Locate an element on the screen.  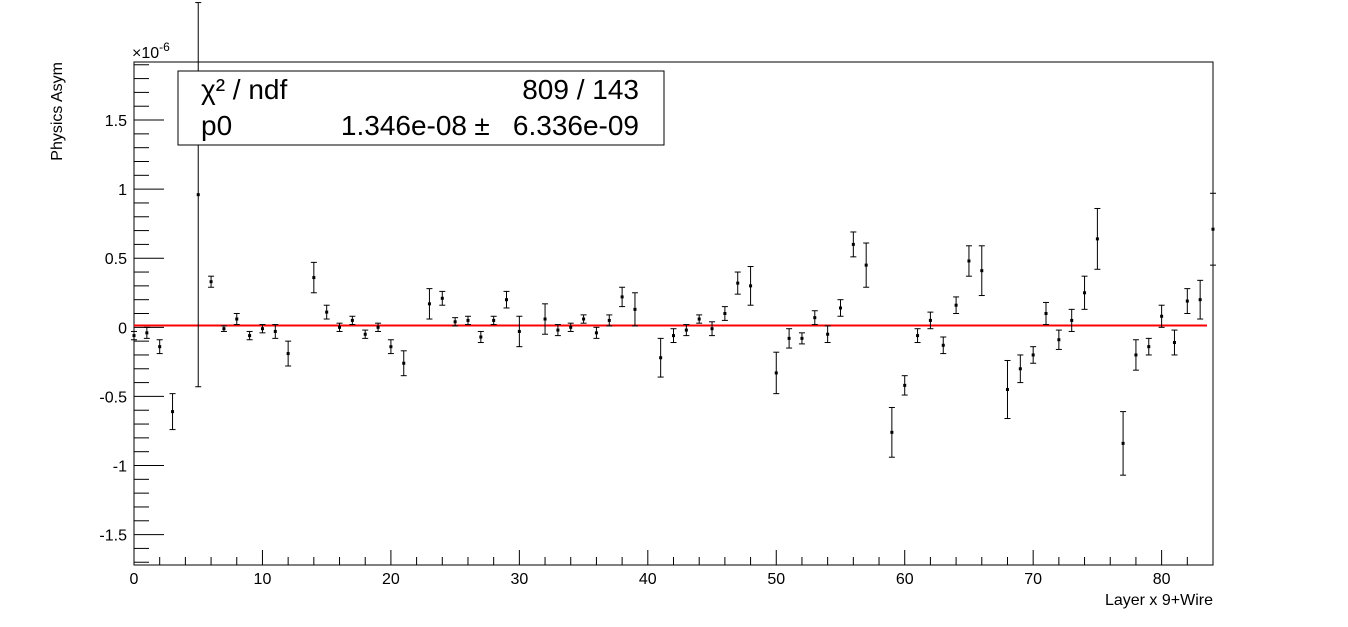
x-tick-label: 60 is located at coordinates (905, 579).